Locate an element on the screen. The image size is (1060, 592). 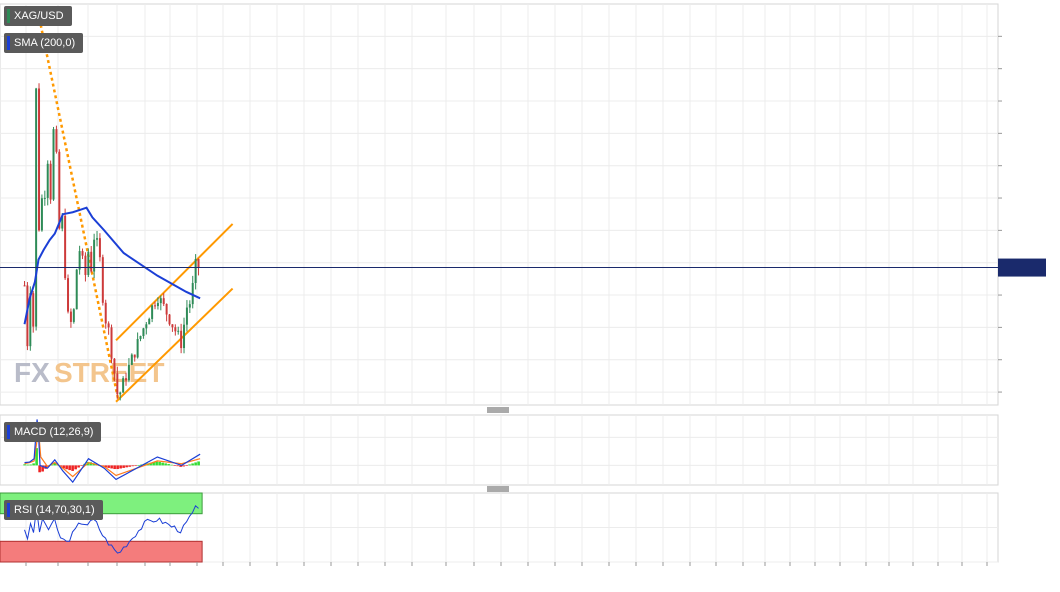
candlestick-series is located at coordinates (111, 242).